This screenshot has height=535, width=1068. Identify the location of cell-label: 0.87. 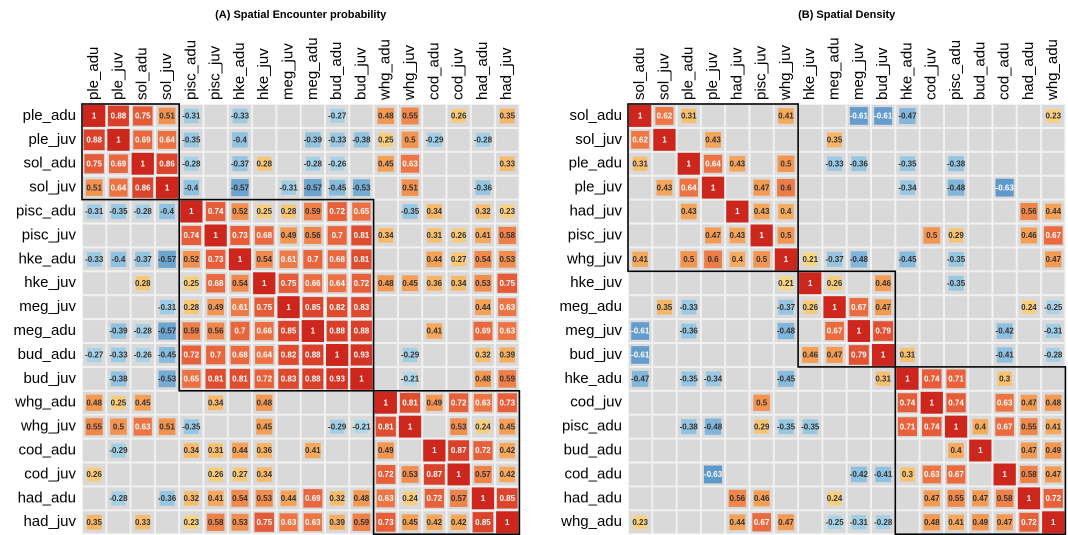
(435, 474).